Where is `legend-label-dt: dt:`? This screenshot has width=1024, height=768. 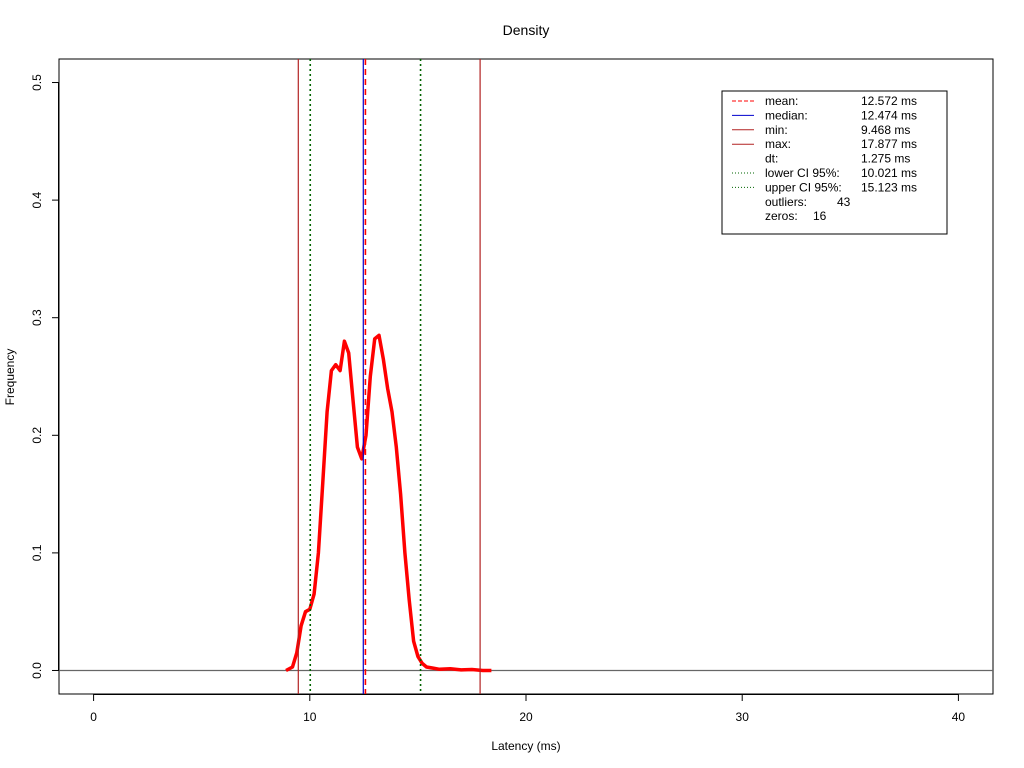
legend-label-dt: dt: is located at coordinates (771, 159).